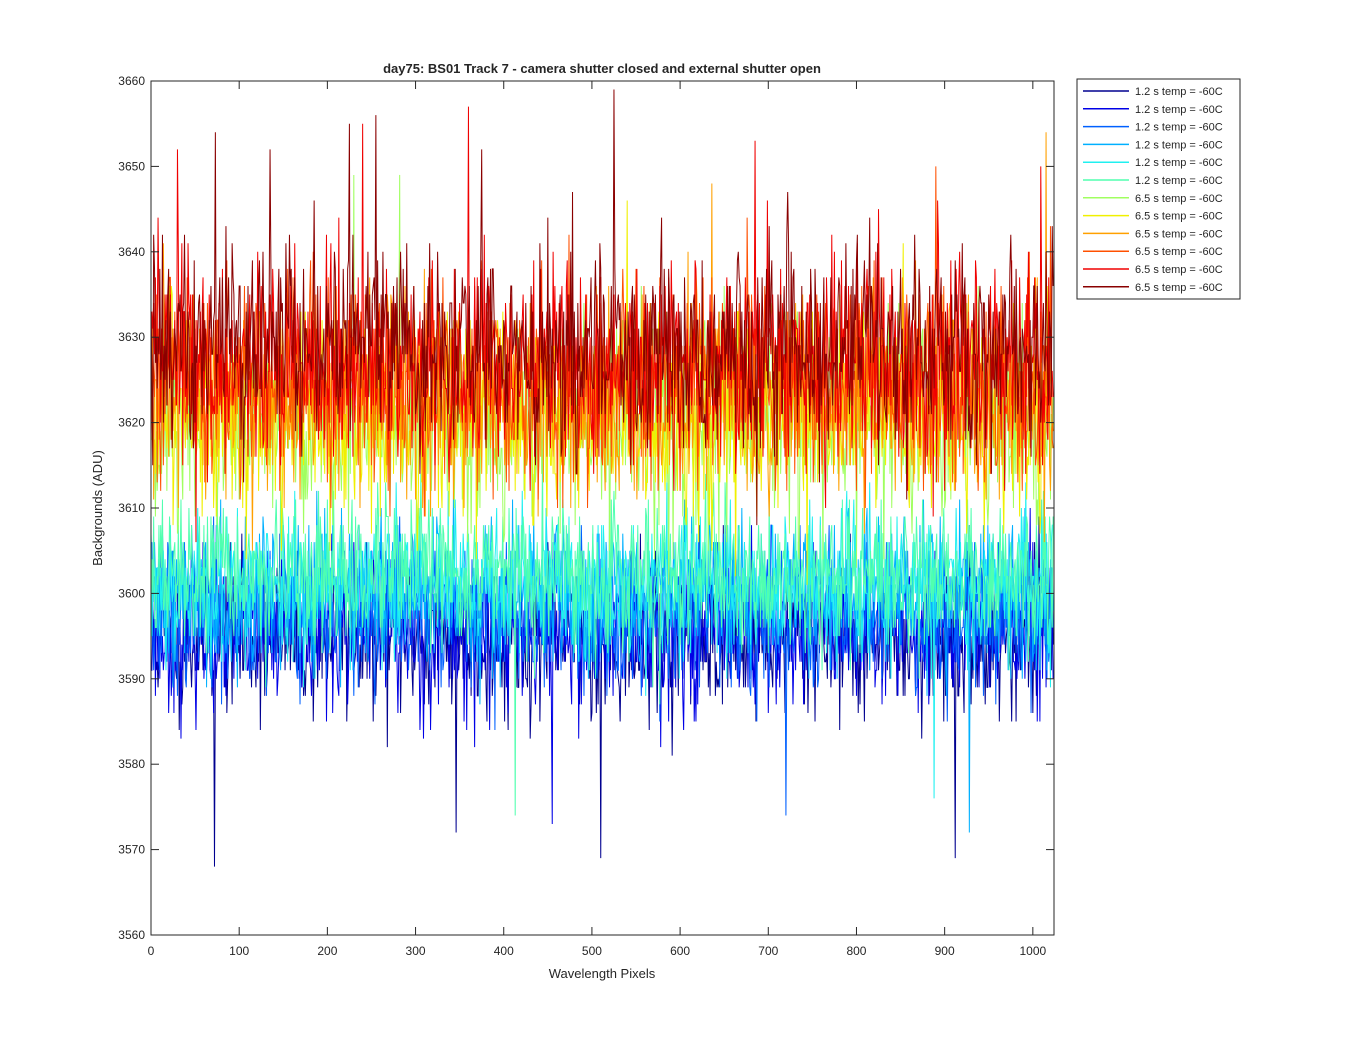 This screenshot has width=1350, height=1050. What do you see at coordinates (97, 508) in the screenshot?
I see `y-axis-label: Backgrounds (ADU)` at bounding box center [97, 508].